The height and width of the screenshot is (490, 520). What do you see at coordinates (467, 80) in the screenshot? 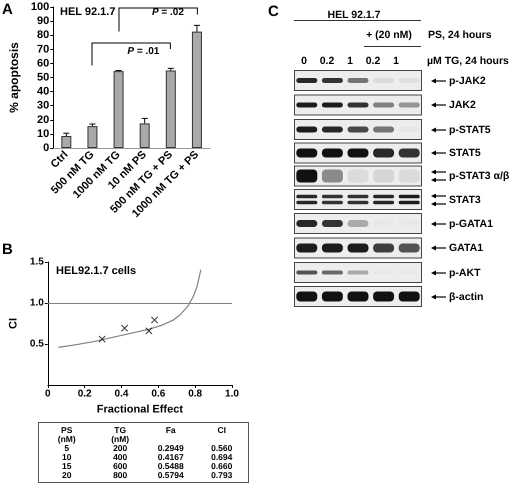
I see `text: p-JAK2` at bounding box center [467, 80].